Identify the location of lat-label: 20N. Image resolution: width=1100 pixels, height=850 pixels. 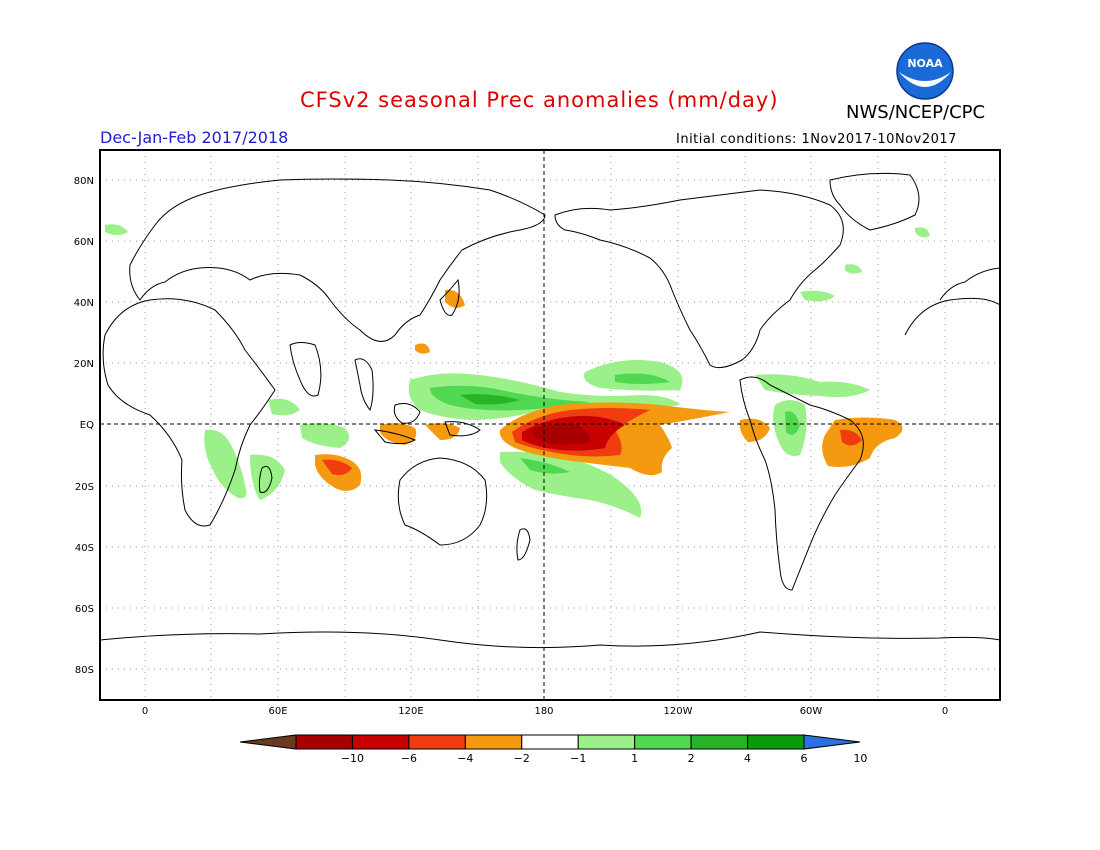
(84, 364).